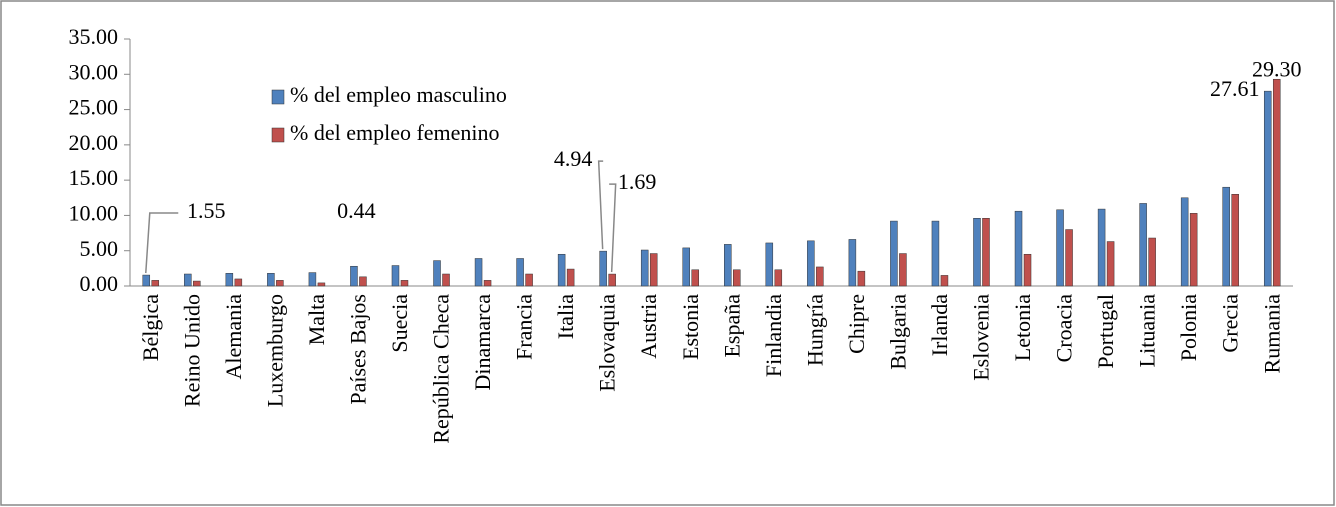  I want to click on x-tick-label: Eslovaquia, so click(607, 343).